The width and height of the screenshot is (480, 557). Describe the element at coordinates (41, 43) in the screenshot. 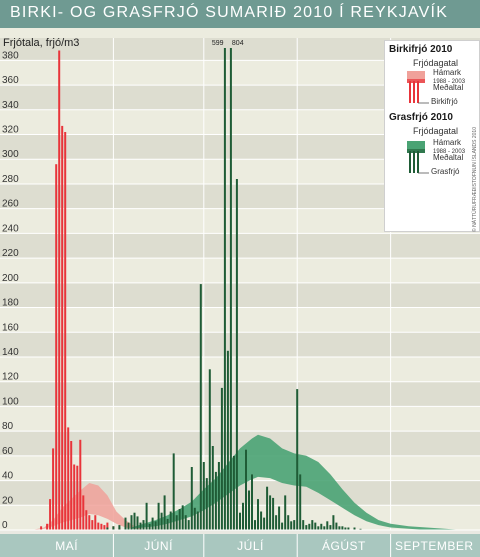

I see `y-axis-label: Frjótala, frjó/m3` at that location.